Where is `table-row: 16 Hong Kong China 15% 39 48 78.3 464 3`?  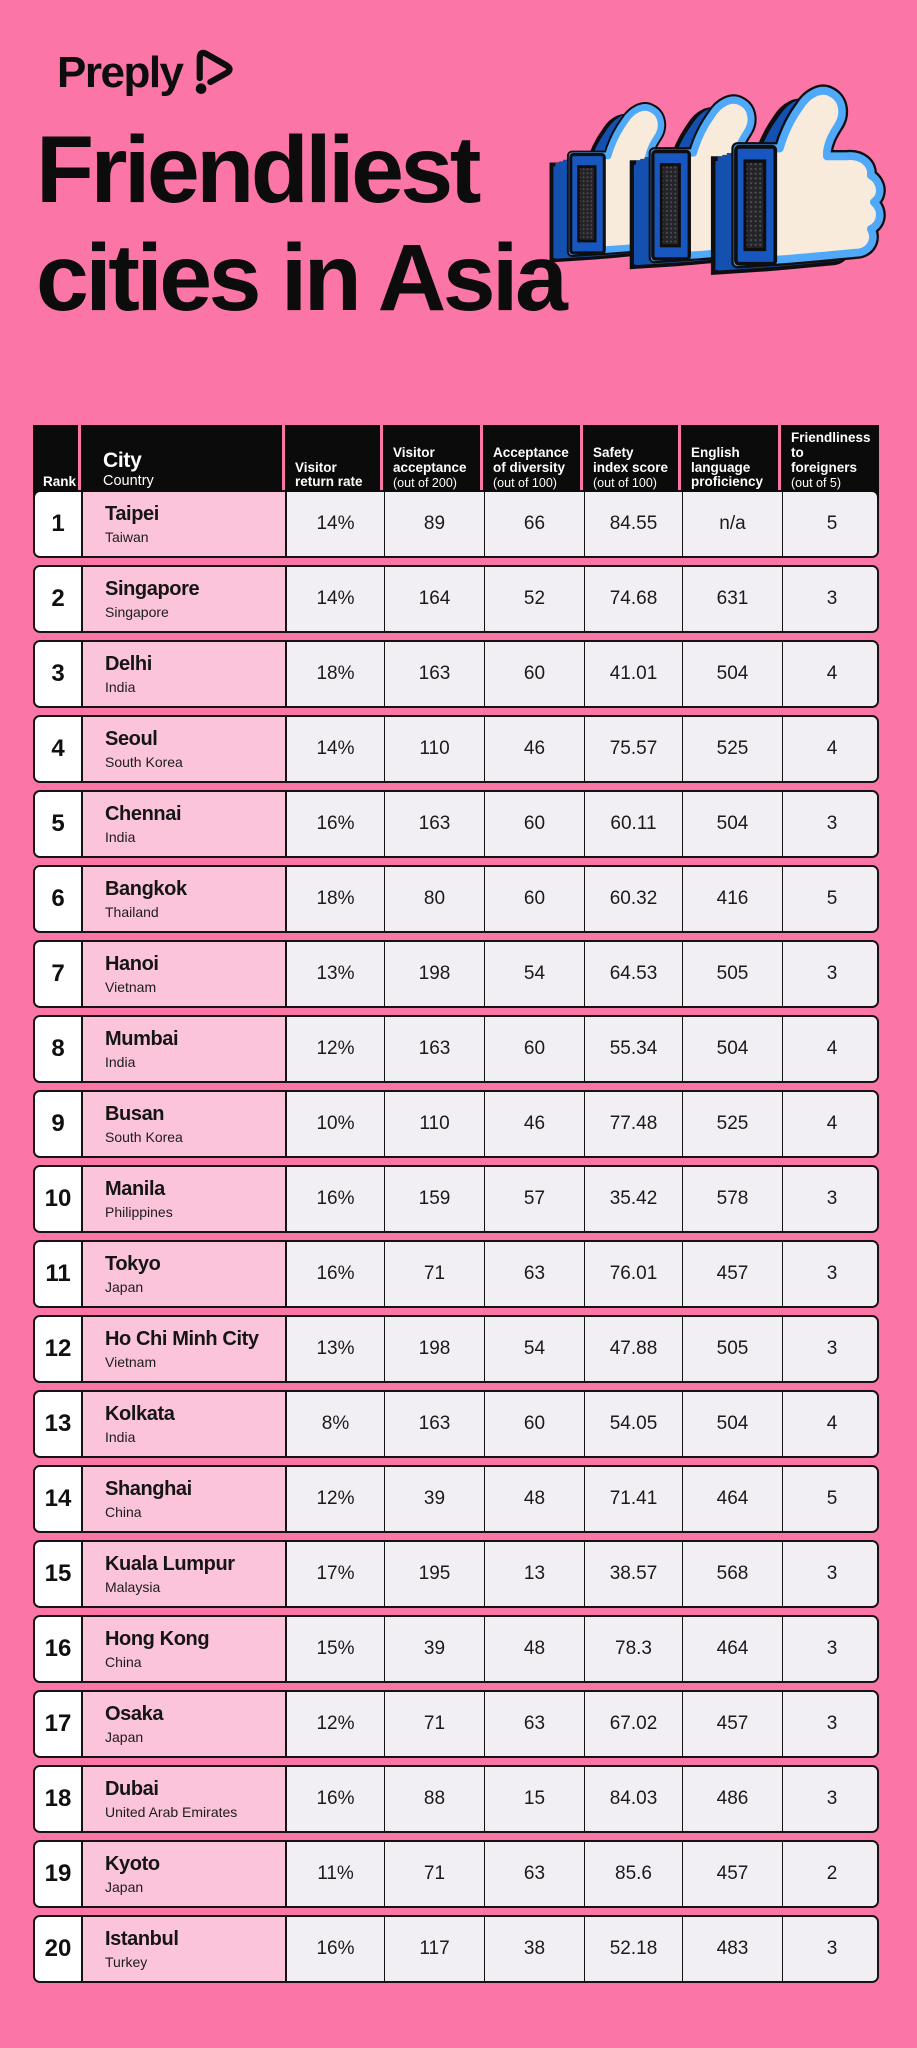 table-row: 16 Hong Kong China 15% 39 48 78.3 464 3 is located at coordinates (456, 1649).